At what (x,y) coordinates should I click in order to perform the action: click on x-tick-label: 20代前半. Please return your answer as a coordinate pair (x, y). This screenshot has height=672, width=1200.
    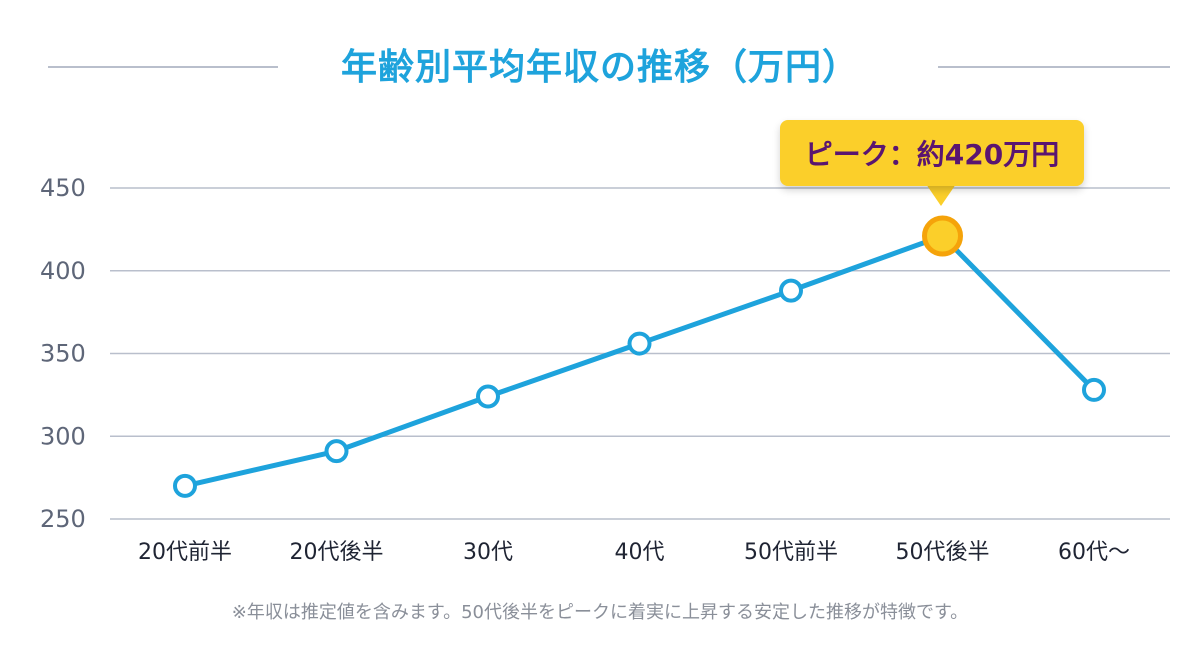
    Looking at the image, I should click on (185, 552).